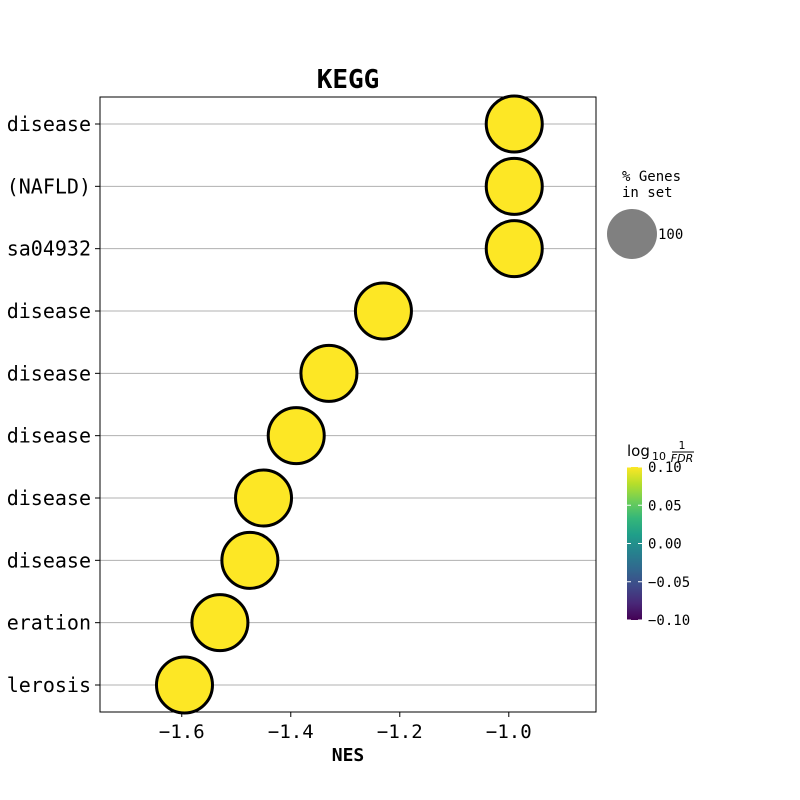  Describe the element at coordinates (638, 451) in the screenshot. I see `colorbar-label-main: log` at that location.